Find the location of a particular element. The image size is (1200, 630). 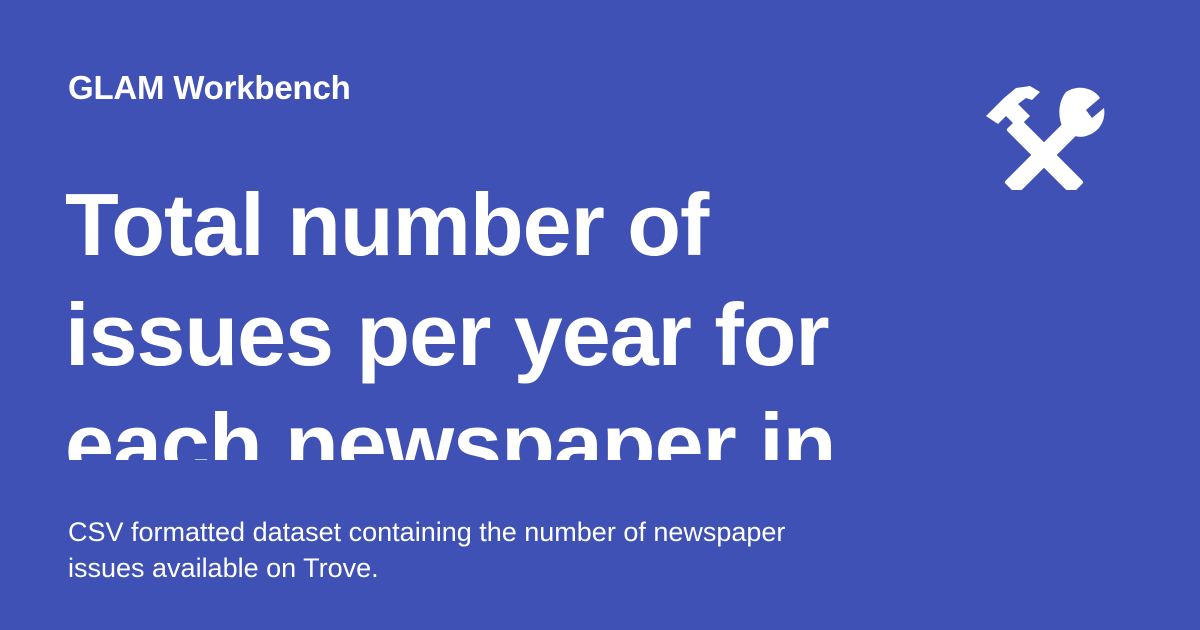

hammer-head is located at coordinates (1013, 107).